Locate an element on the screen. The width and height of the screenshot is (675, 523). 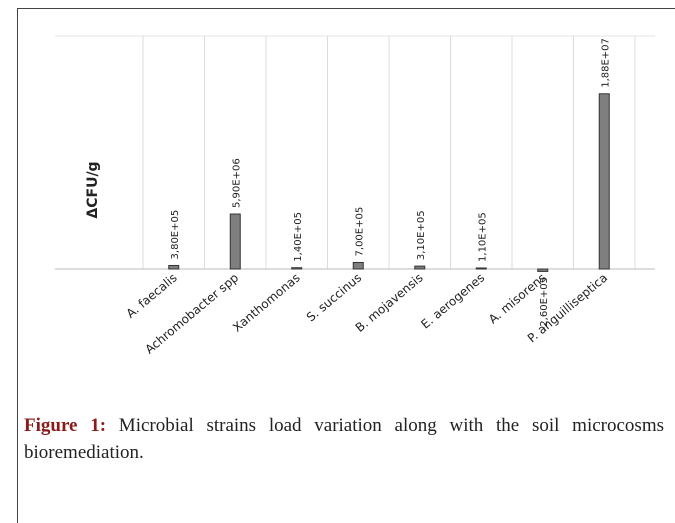
value-label: 1,10E+05 is located at coordinates (482, 237).